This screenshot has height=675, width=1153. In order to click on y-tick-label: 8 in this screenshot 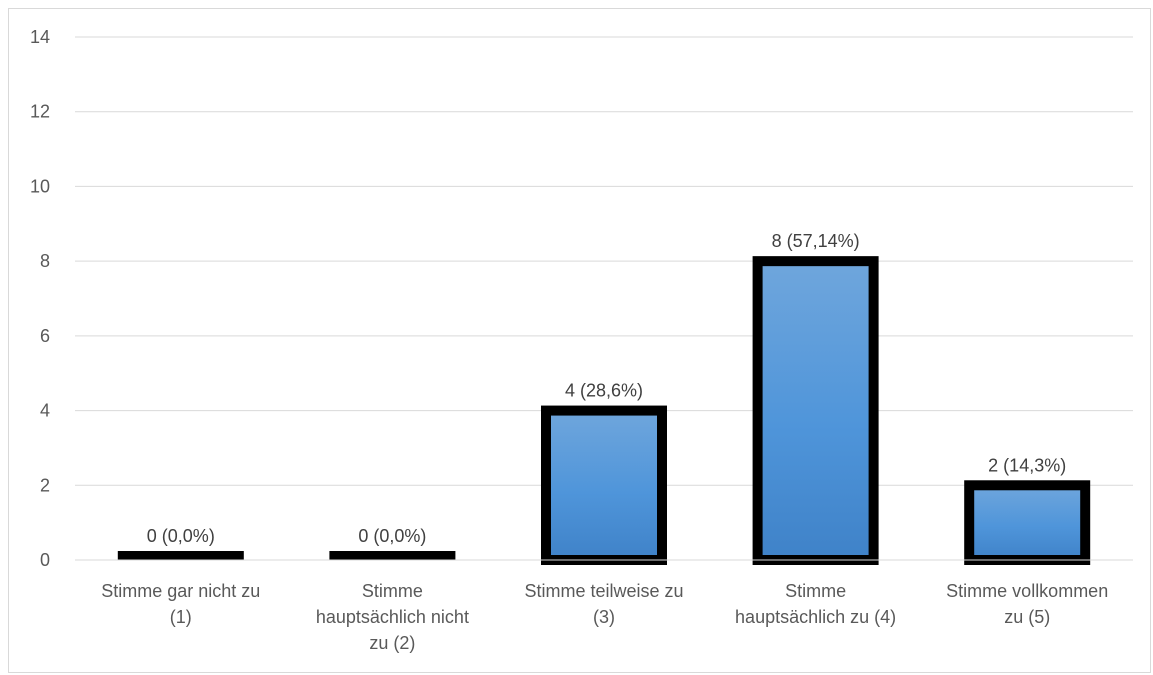, I will do `click(45, 261)`.